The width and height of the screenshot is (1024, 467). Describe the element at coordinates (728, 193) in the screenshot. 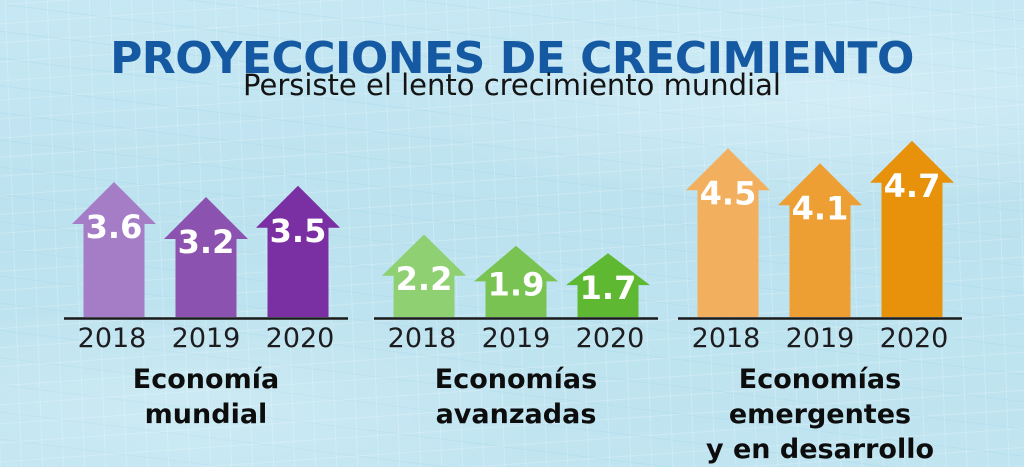

I see `value-label: 4.5` at that location.